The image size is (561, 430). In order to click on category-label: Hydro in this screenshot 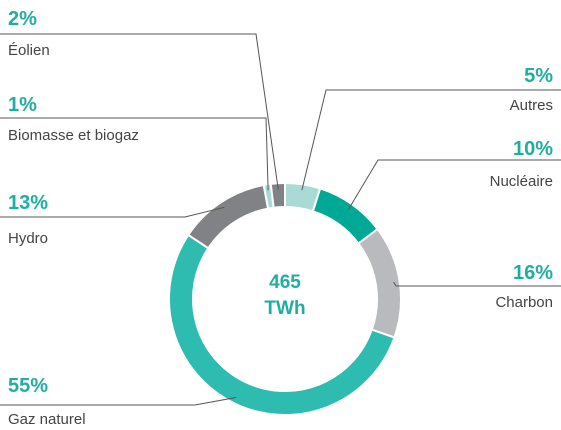, I will do `click(28, 238)`.